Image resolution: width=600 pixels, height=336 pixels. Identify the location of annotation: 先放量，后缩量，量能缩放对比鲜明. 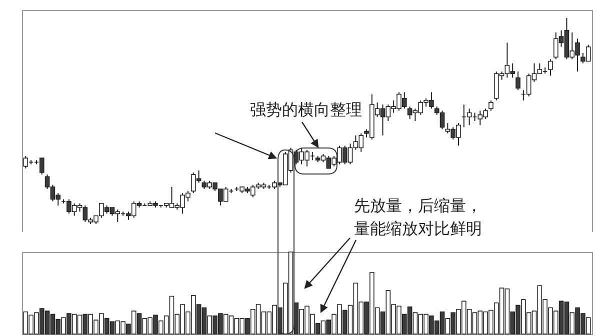
(418, 217).